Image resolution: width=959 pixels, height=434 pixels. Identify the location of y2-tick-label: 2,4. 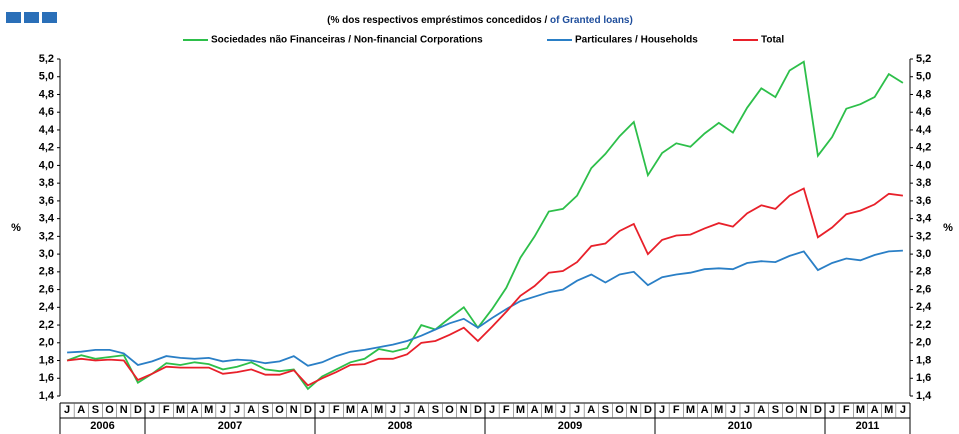
(924, 307).